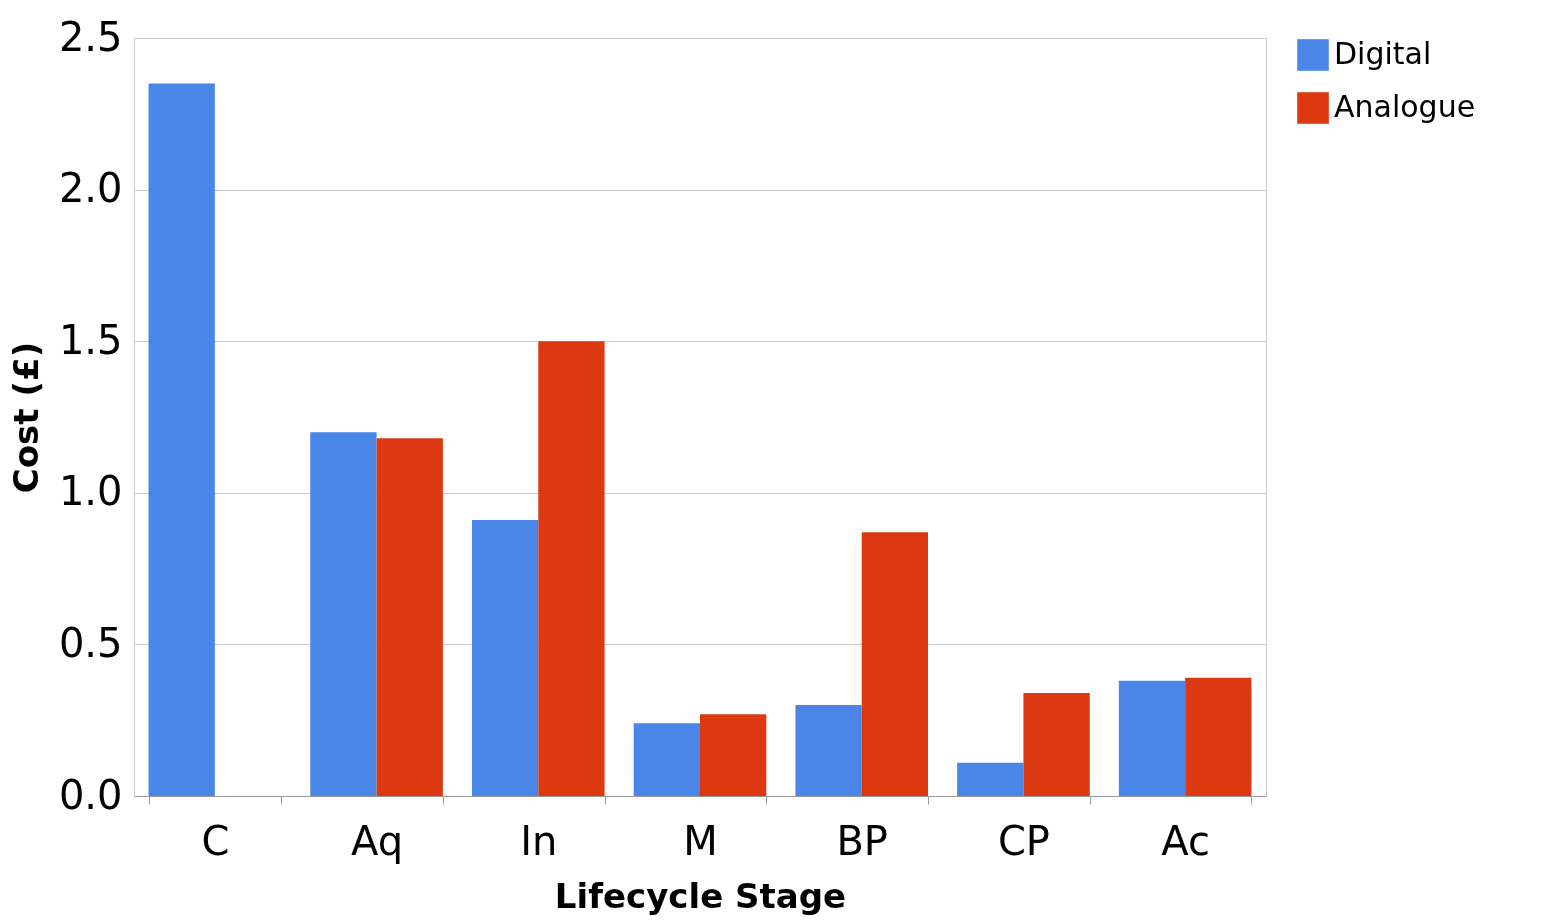 The height and width of the screenshot is (922, 1546). I want to click on legend-label: Digital, so click(1383, 53).